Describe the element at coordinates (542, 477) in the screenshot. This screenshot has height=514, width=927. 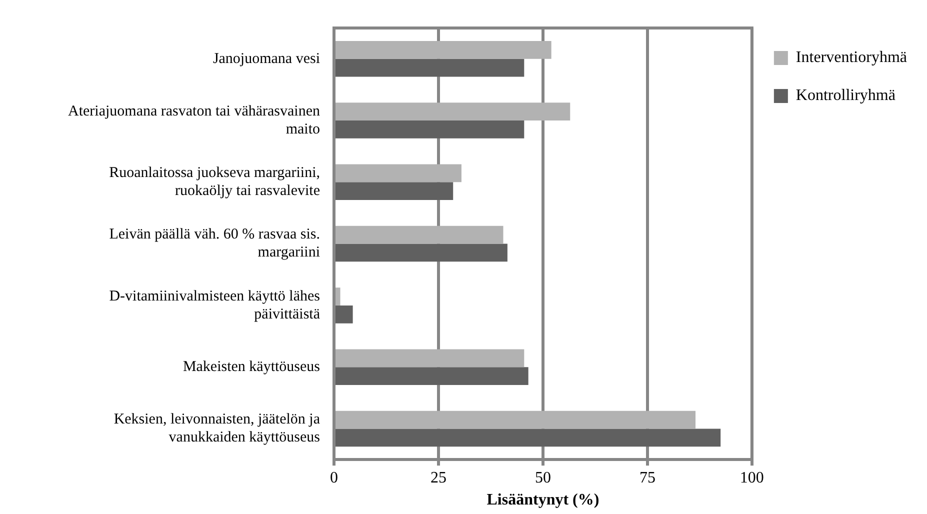
I see `x-tick-label: 50` at that location.